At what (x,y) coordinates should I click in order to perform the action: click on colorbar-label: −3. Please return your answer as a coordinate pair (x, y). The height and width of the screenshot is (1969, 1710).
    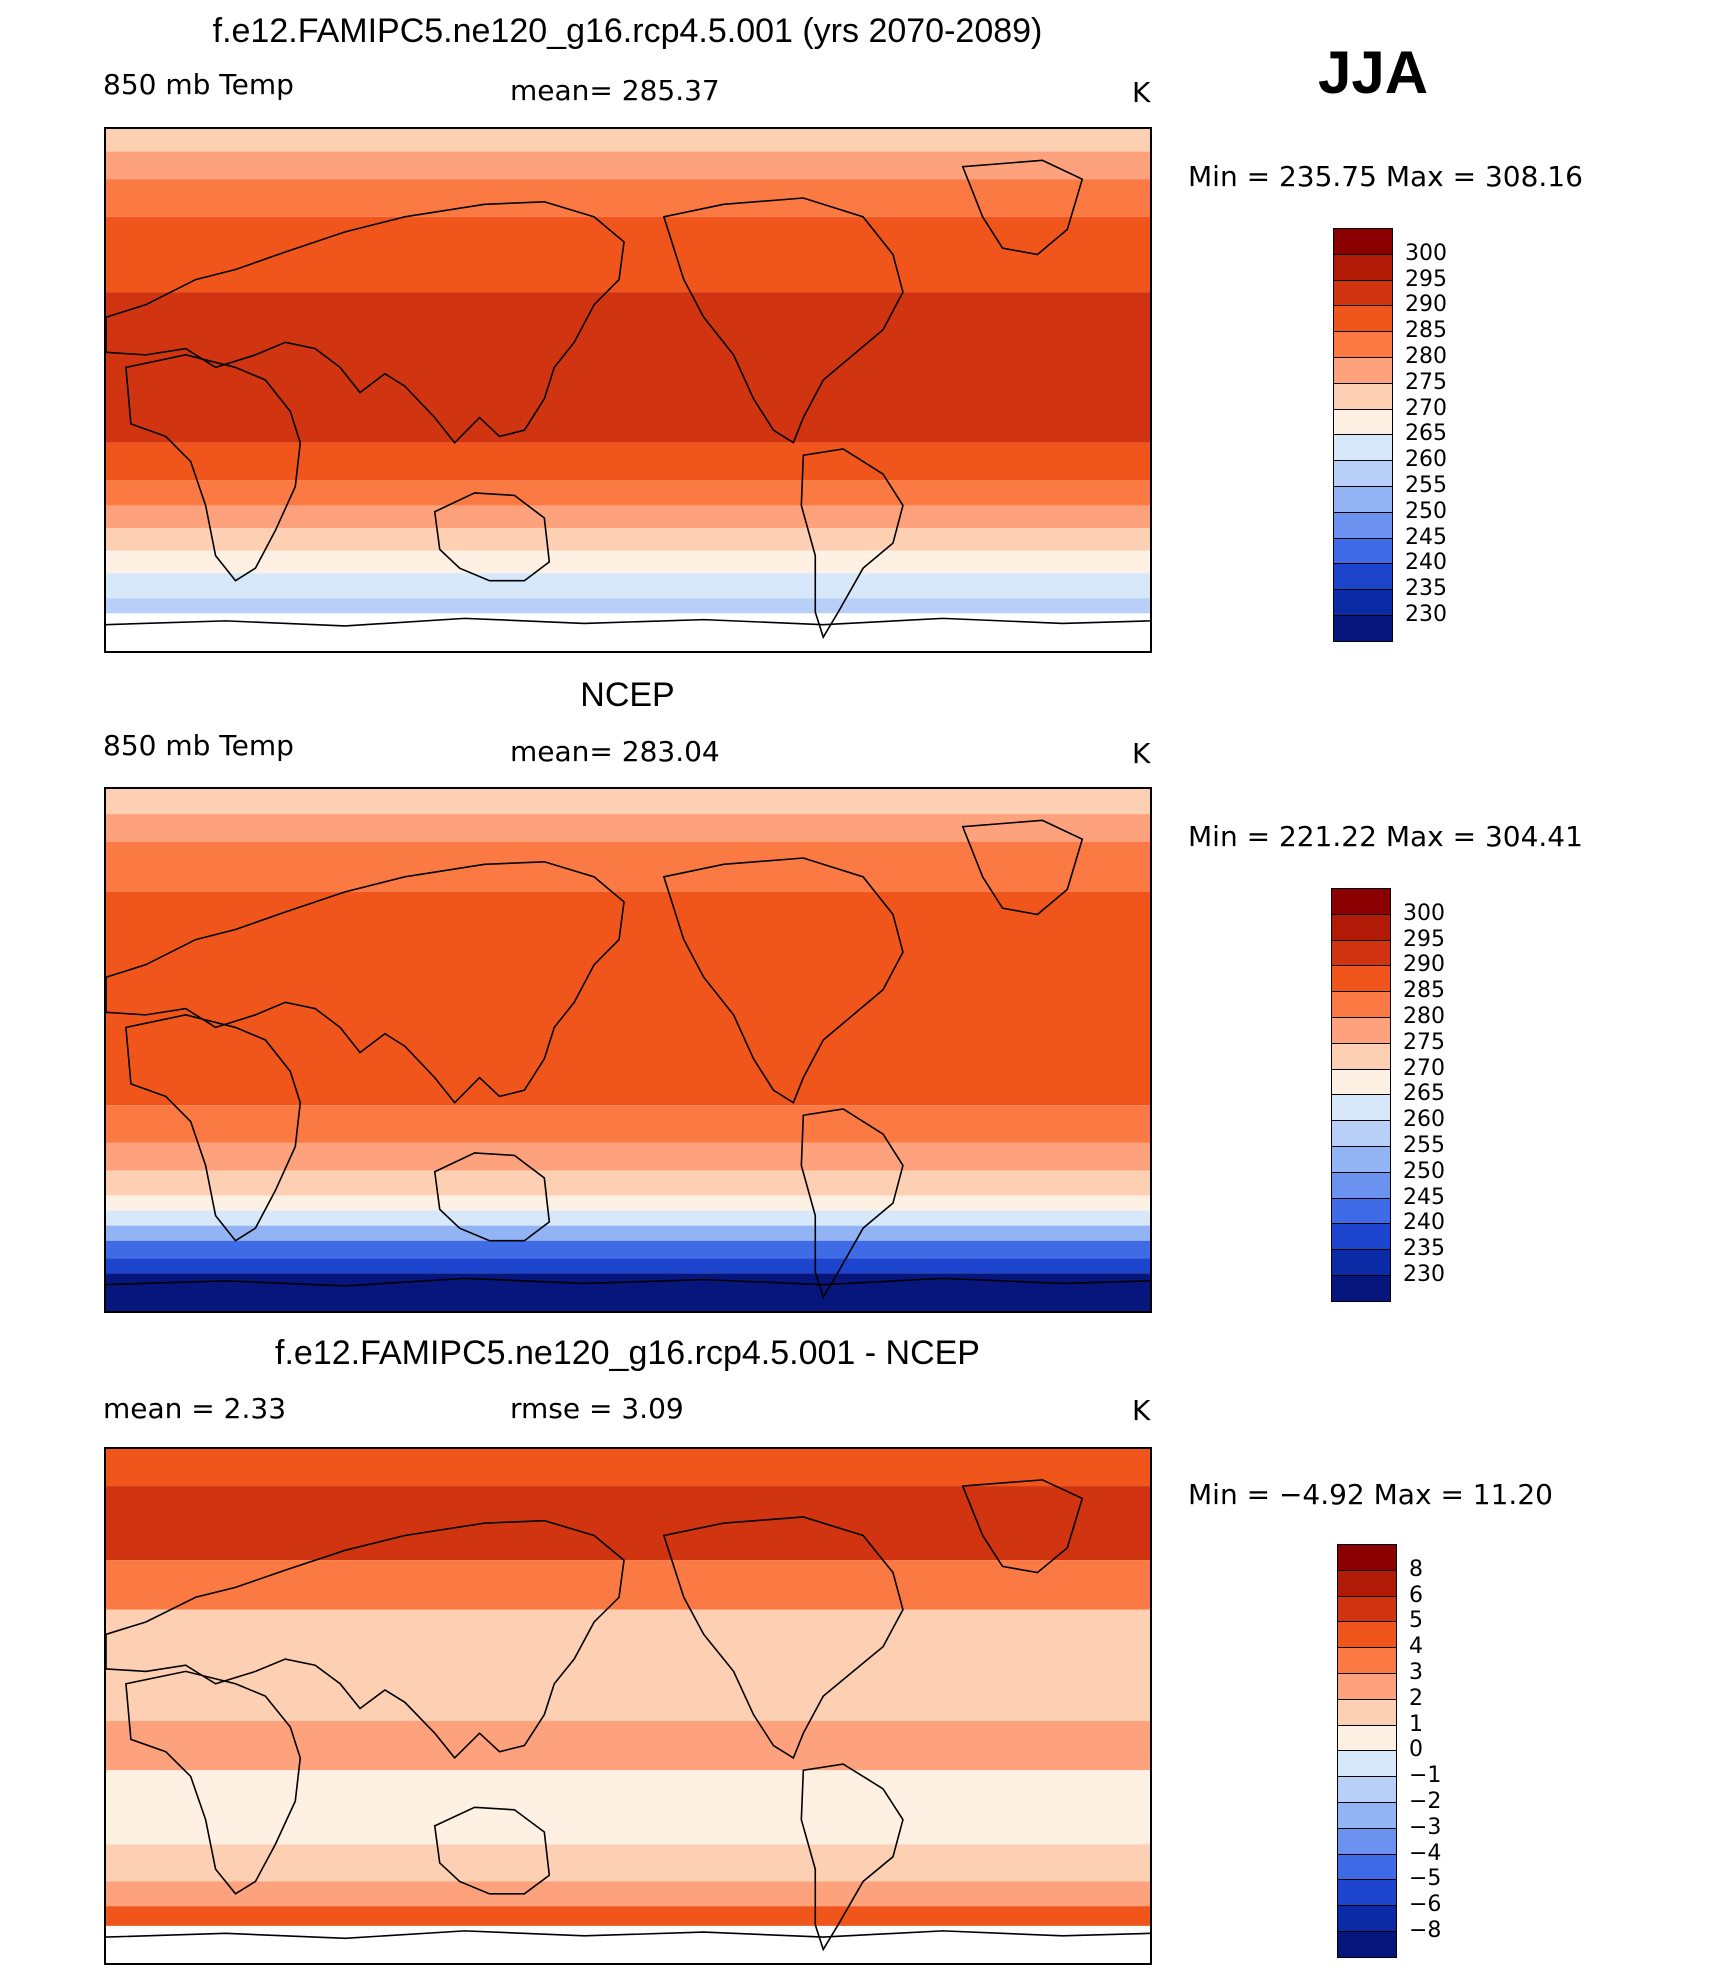
    Looking at the image, I should click on (1425, 1827).